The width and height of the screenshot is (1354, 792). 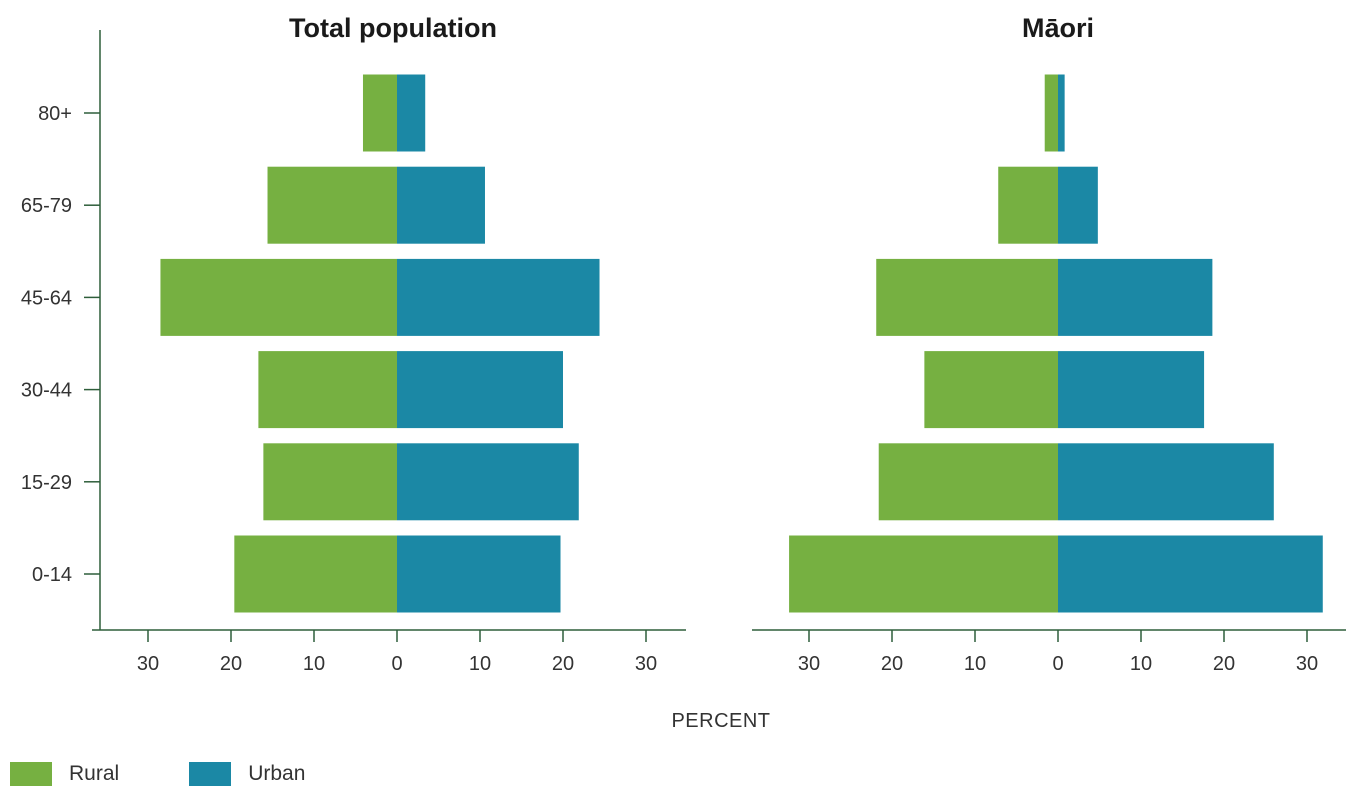 What do you see at coordinates (396, 664) in the screenshot?
I see `x-tick-label-0-3: 0` at bounding box center [396, 664].